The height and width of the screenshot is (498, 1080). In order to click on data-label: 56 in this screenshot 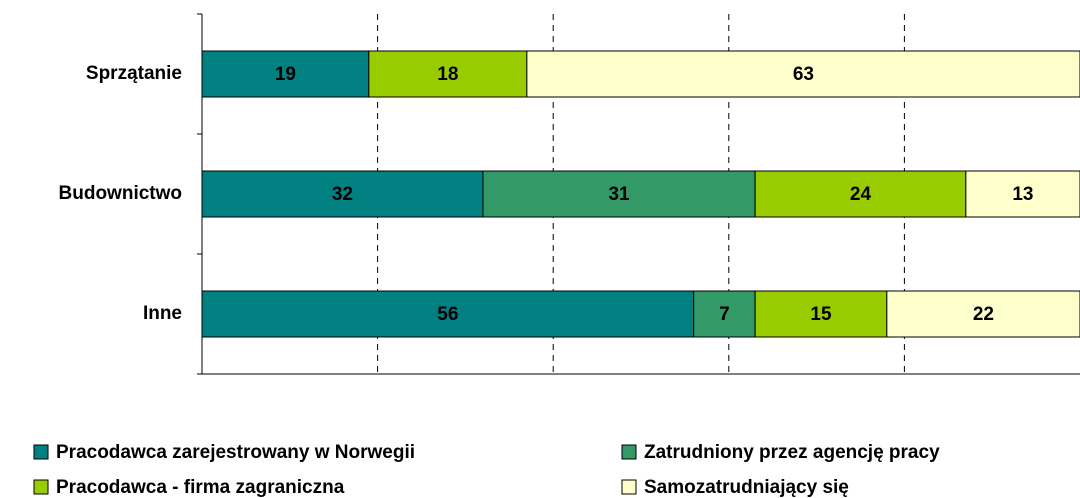, I will do `click(447, 314)`.